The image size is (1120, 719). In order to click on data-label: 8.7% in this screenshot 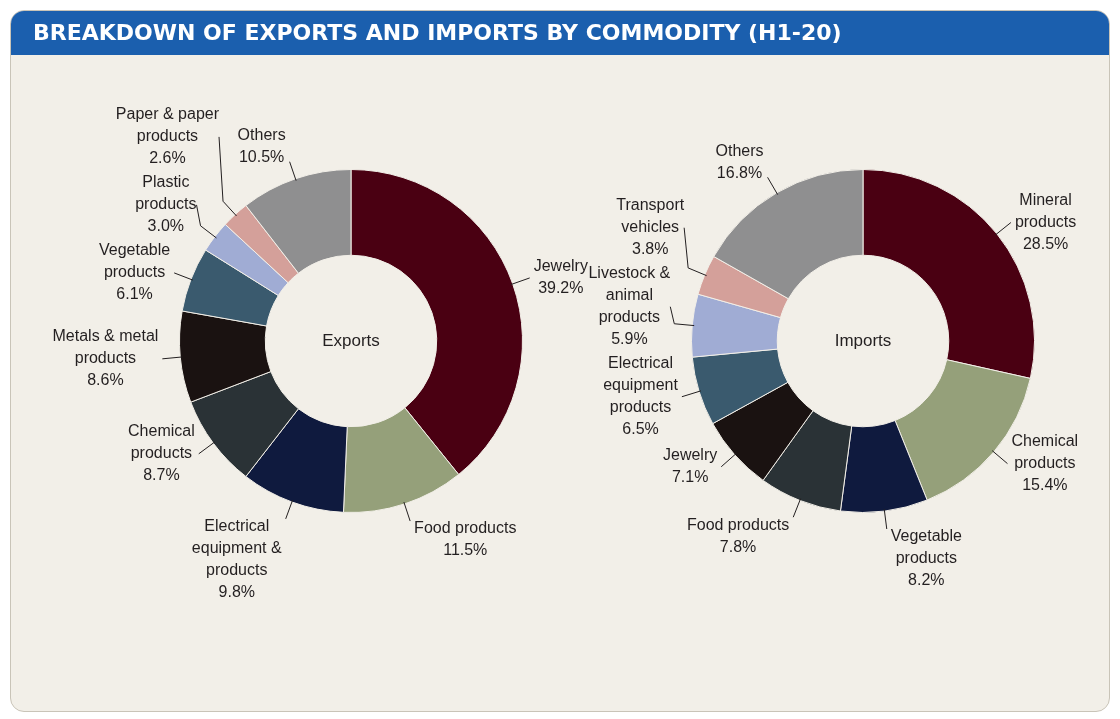, I will do `click(161, 475)`.